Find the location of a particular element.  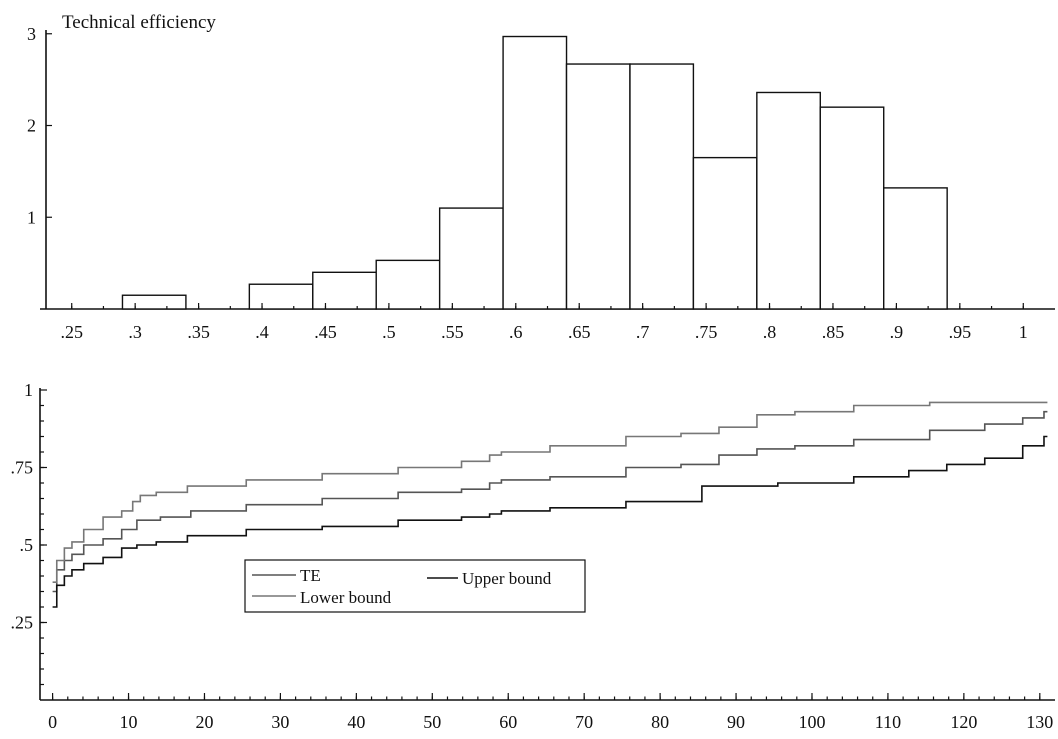

histogram-x-tick-label: .25 is located at coordinates (71, 332).